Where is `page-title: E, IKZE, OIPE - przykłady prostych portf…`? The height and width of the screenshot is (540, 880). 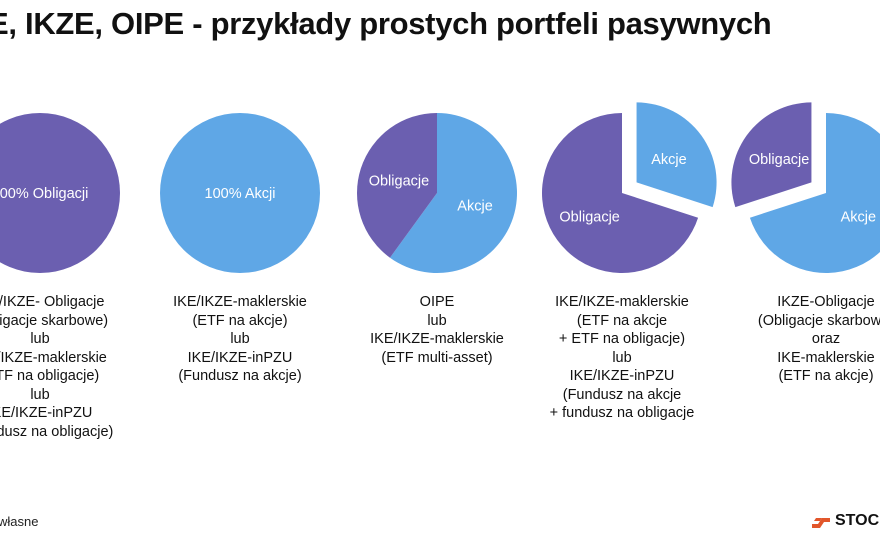
page-title: E, IKZE, OIPE - przykłady prostych portf… is located at coordinates (386, 23).